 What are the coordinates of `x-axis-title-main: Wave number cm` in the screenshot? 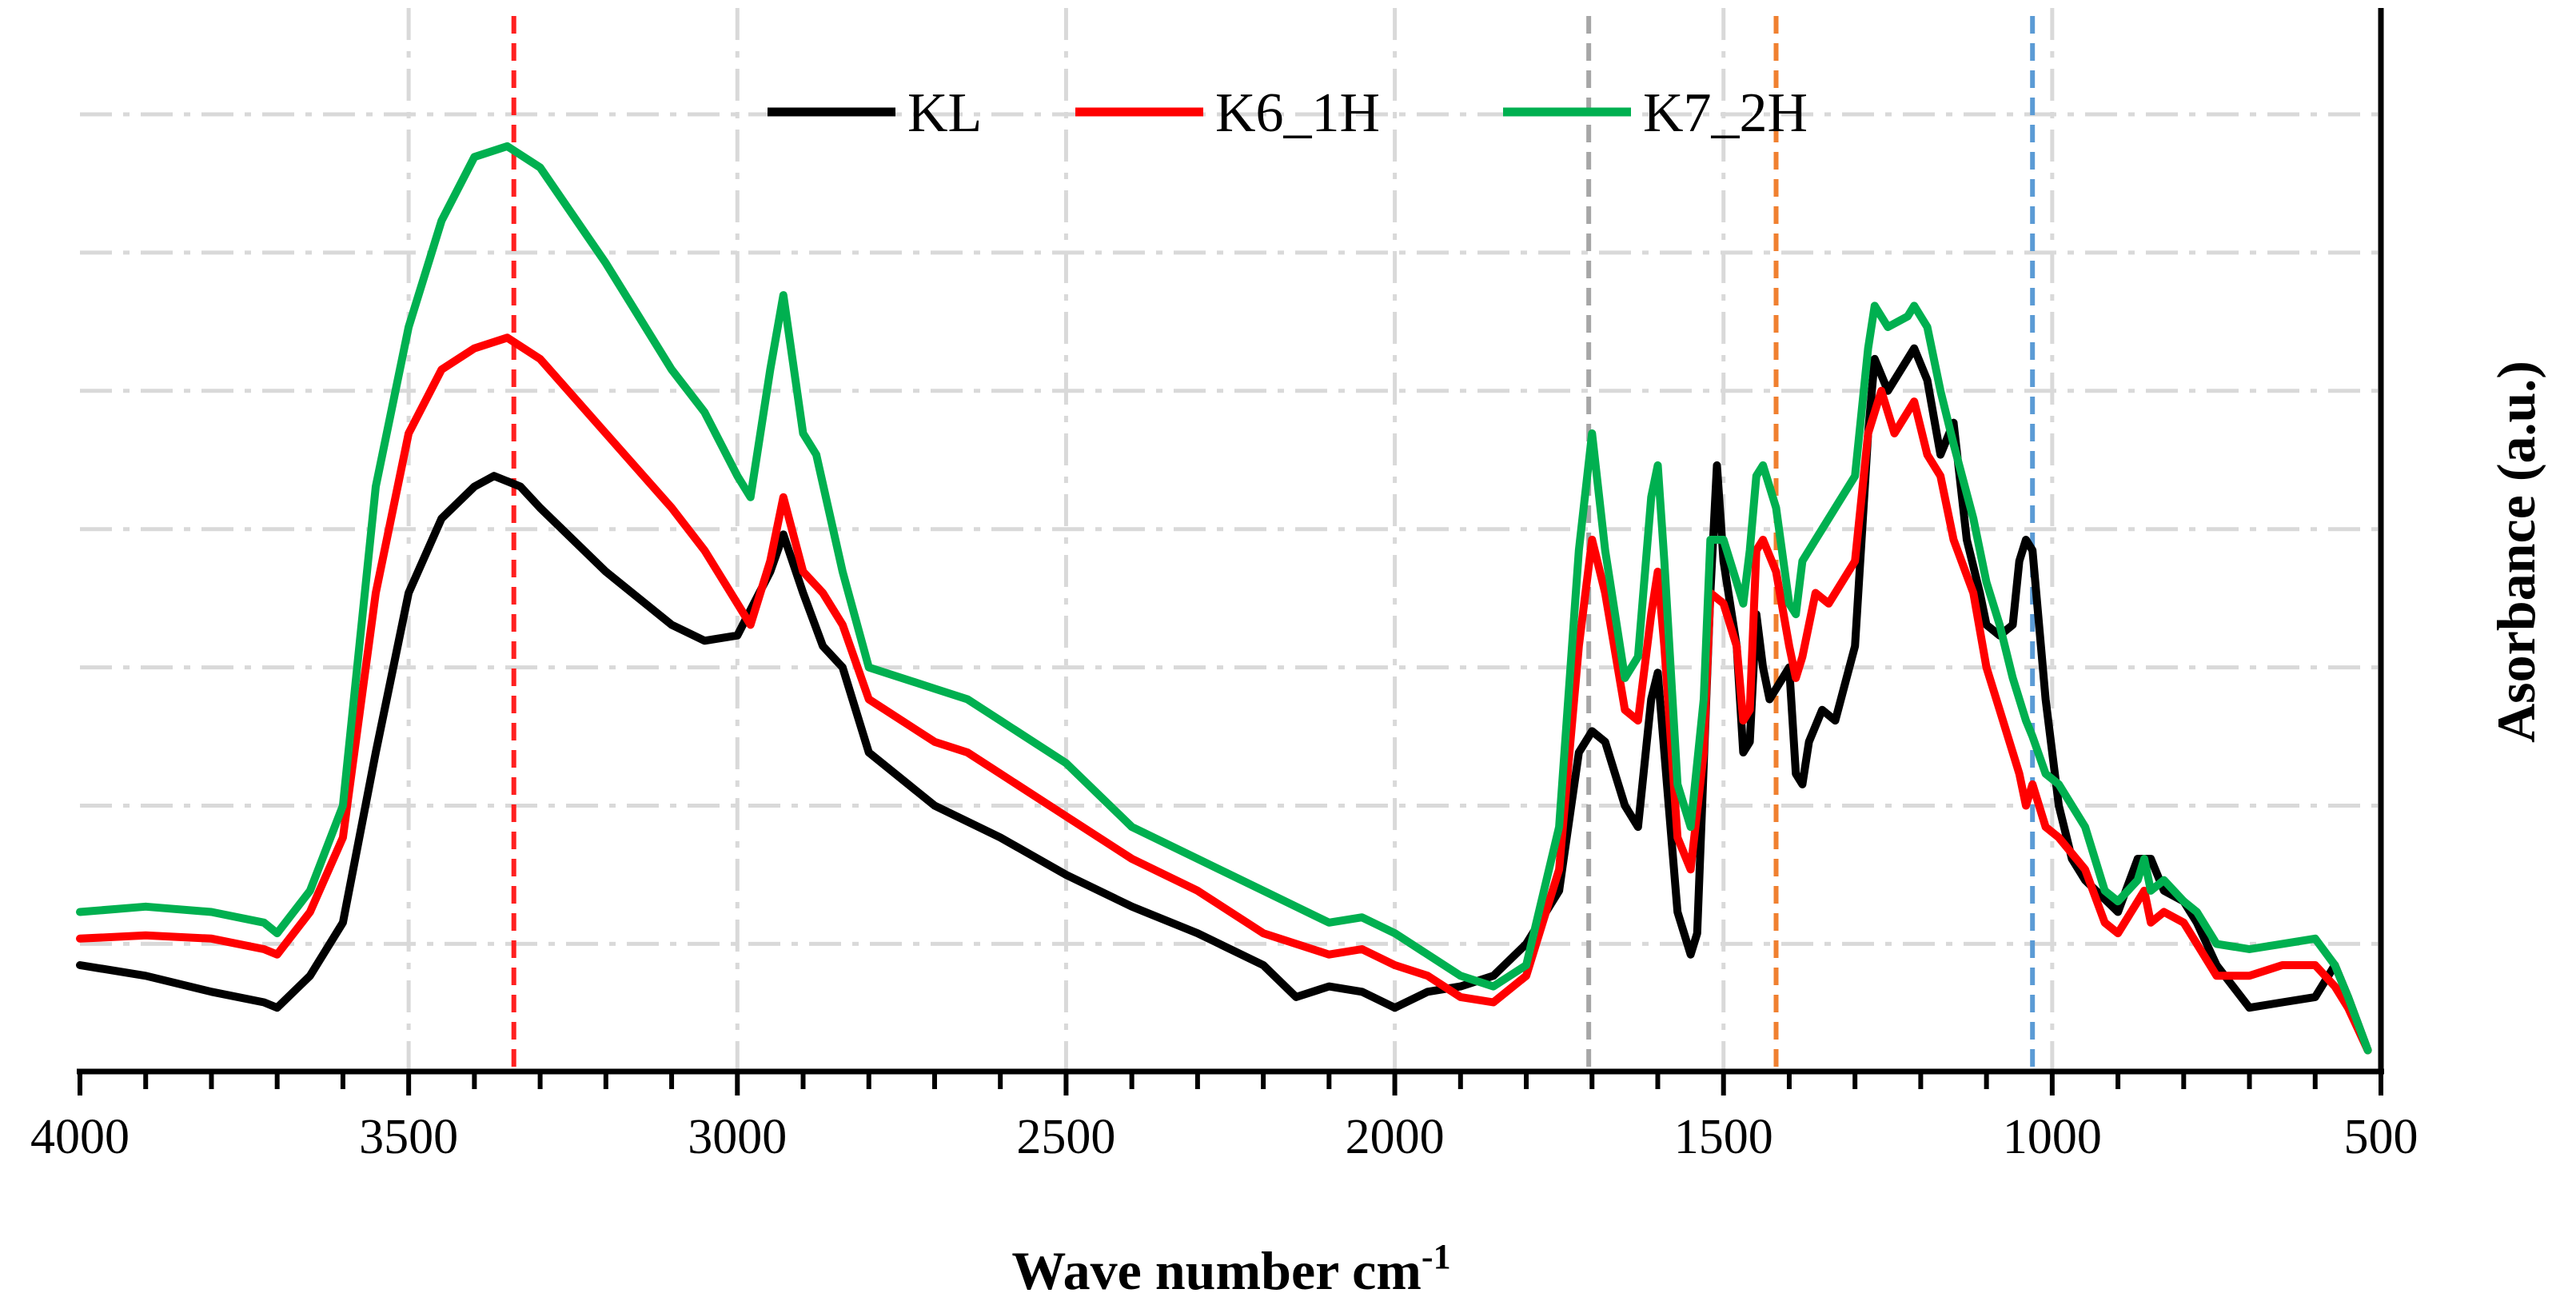 It's located at (1217, 1271).